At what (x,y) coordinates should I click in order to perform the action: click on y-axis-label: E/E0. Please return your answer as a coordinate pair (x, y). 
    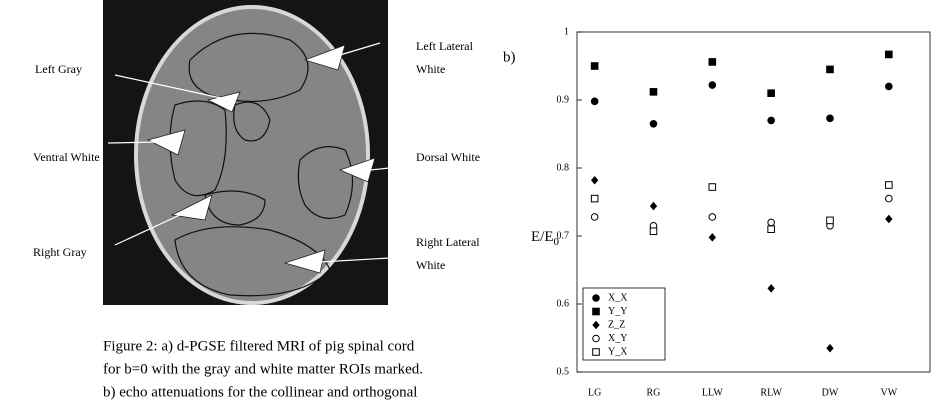
    Looking at the image, I should click on (545, 238).